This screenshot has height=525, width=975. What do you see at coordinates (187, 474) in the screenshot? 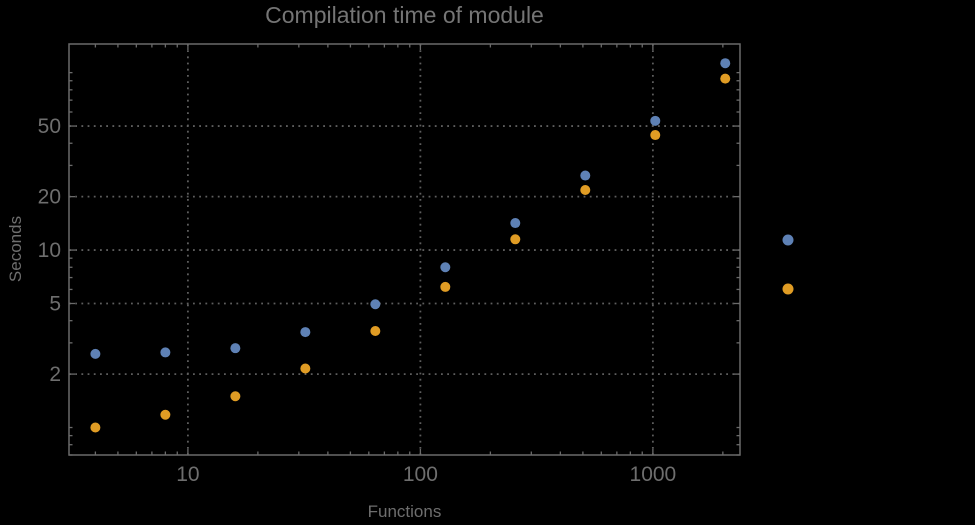
I see `x-tick-label: 10` at bounding box center [187, 474].